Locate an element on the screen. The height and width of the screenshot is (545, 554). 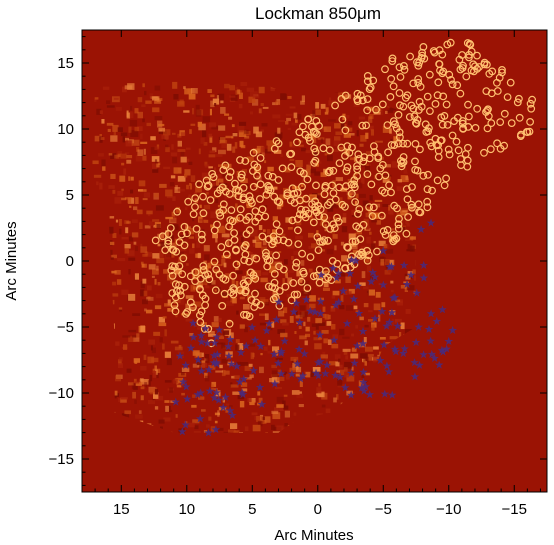
y-tick-label: 5 is located at coordinates (70, 195).